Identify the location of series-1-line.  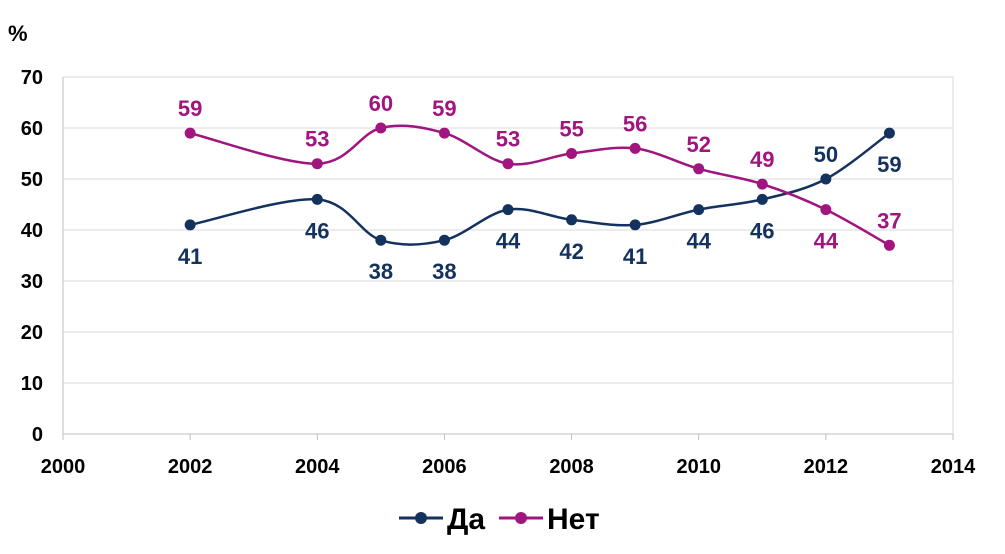
(540, 189).